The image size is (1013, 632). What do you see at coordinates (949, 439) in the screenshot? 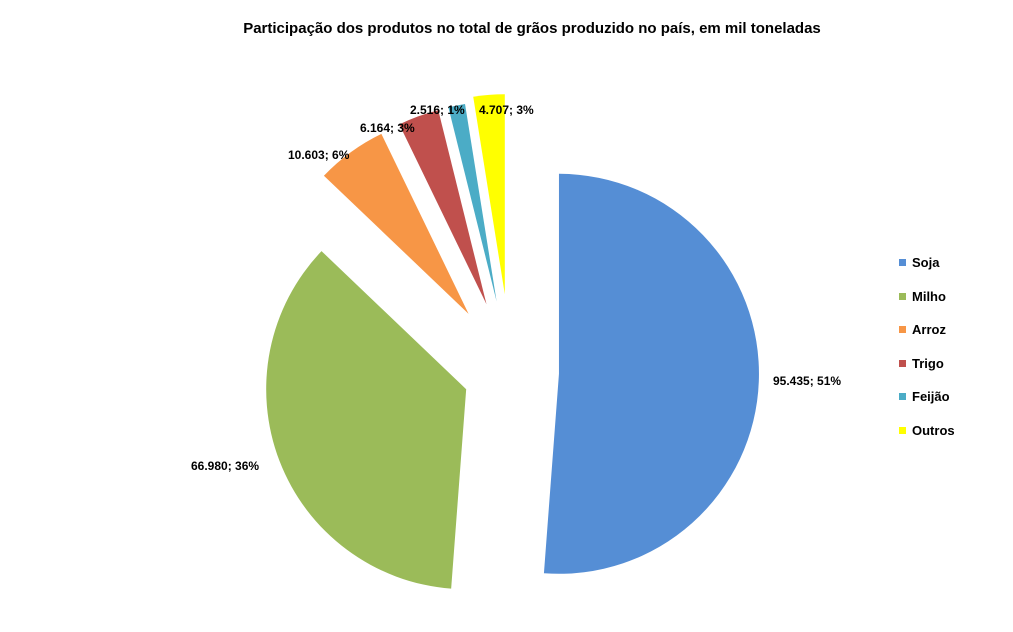
I see `legend-item-outros: Outros` at bounding box center [949, 439].